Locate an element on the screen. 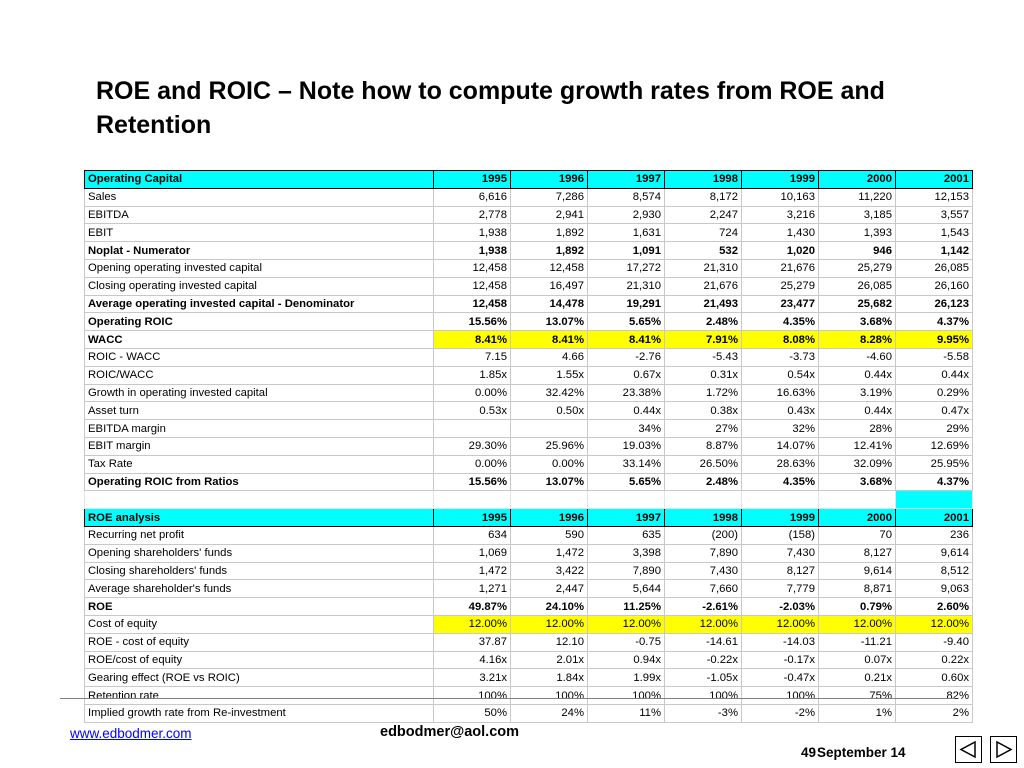 This screenshot has width=1024, height=768. table-cell: 75% is located at coordinates (857, 695).